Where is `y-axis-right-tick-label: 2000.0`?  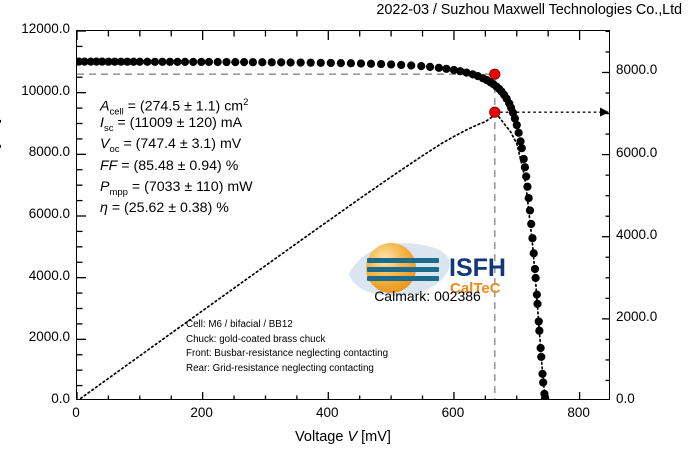
y-axis-right-tick-label: 2000.0 is located at coordinates (637, 316).